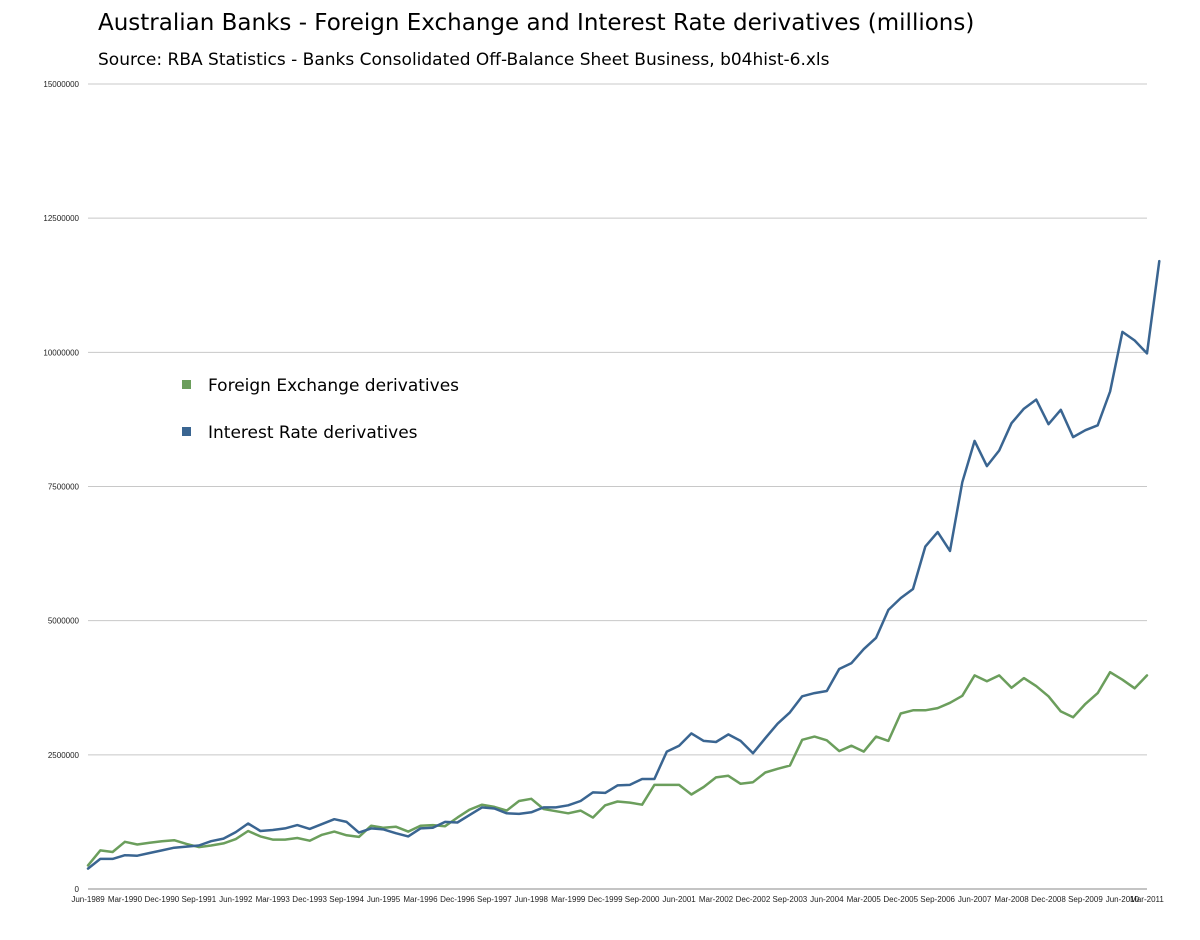  What do you see at coordinates (64, 755) in the screenshot?
I see `y-tick-label: 2500000` at bounding box center [64, 755].